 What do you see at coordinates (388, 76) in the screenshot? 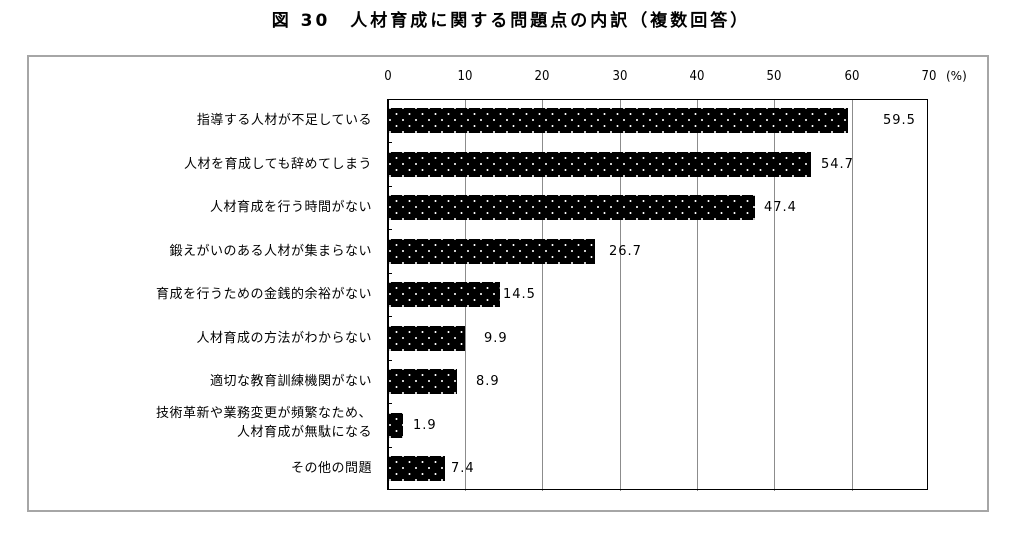
I see `x-tick-label: 0` at bounding box center [388, 76].